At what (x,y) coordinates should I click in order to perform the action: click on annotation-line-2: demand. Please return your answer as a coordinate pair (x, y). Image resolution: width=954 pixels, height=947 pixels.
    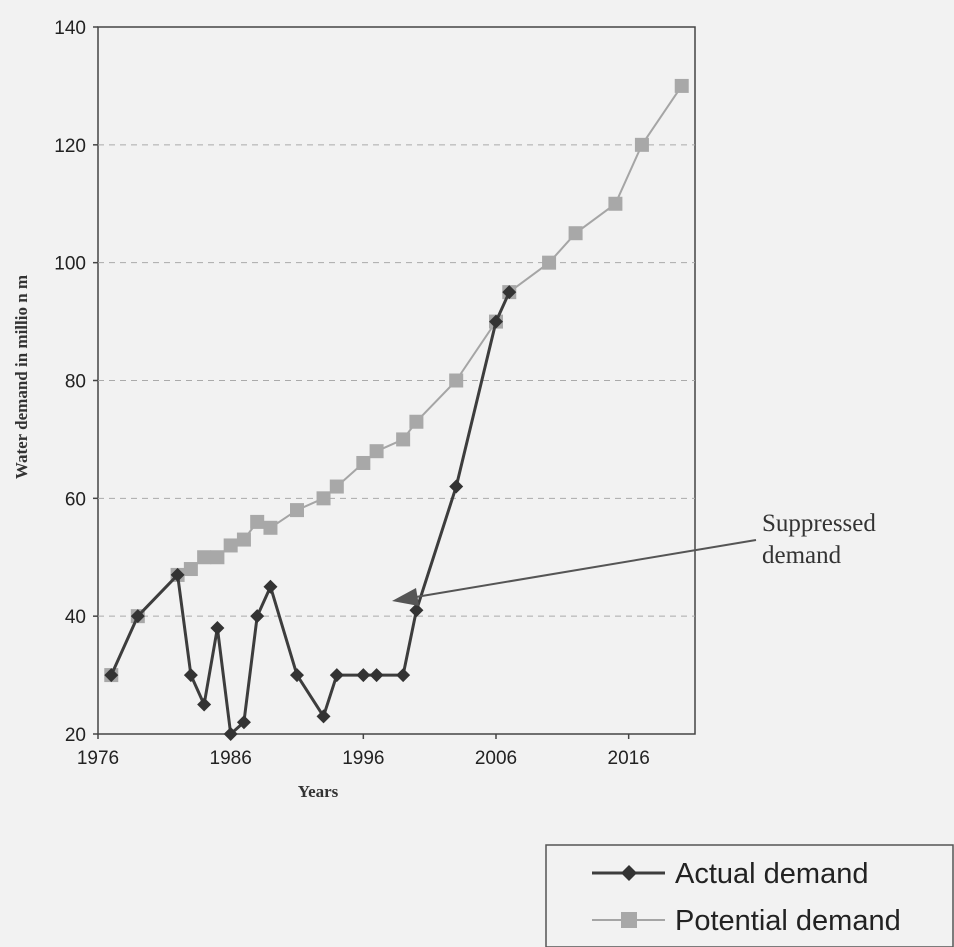
    Looking at the image, I should click on (802, 555).